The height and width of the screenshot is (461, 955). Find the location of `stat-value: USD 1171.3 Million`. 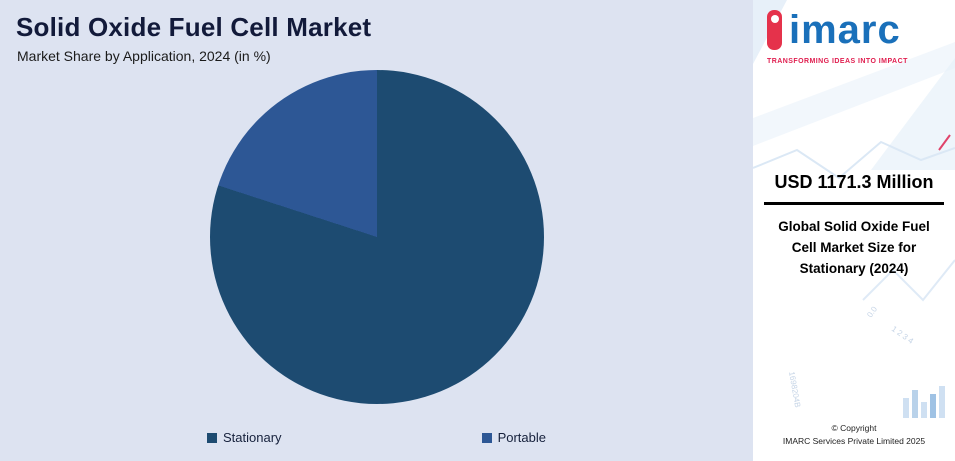

stat-value: USD 1171.3 Million is located at coordinates (854, 182).